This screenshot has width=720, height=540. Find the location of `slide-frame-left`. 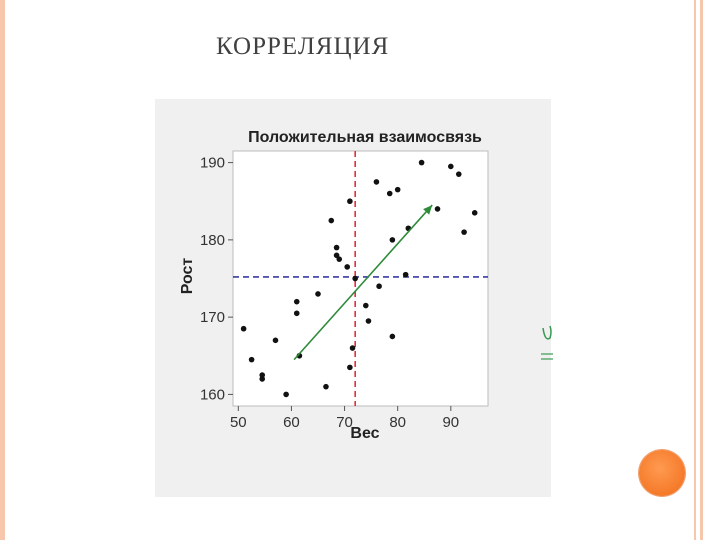

slide-frame-left is located at coordinates (2, 270).